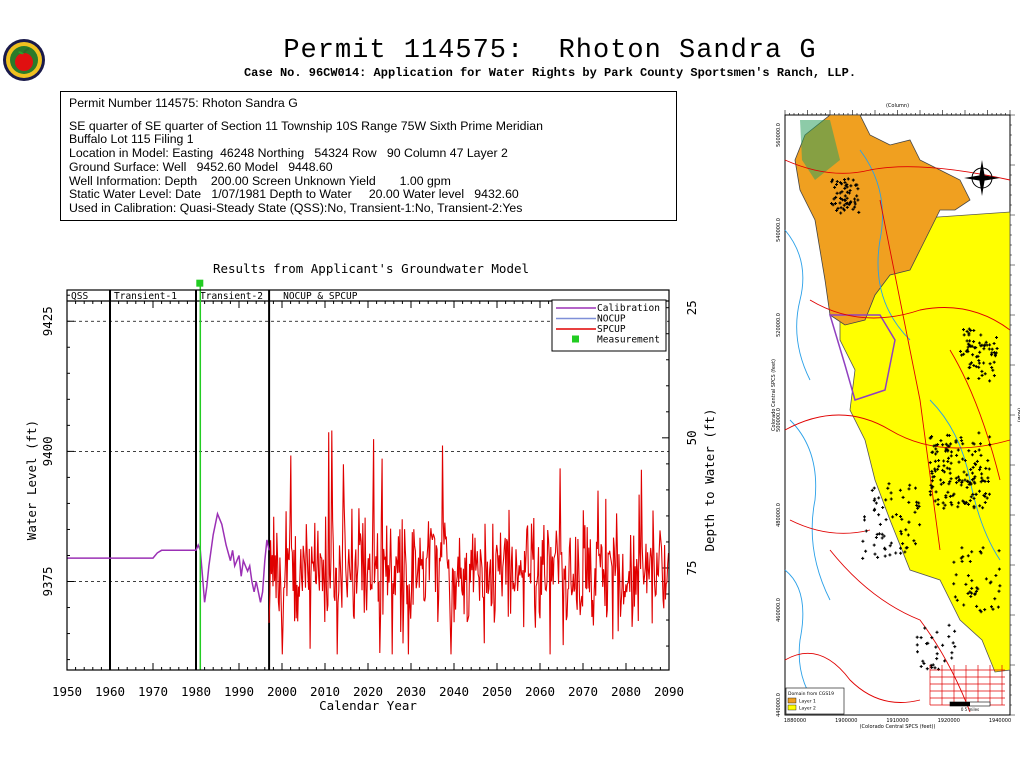 This screenshot has height=768, width=1024. Describe the element at coordinates (609, 325) in the screenshot. I see `legend-box` at that location.